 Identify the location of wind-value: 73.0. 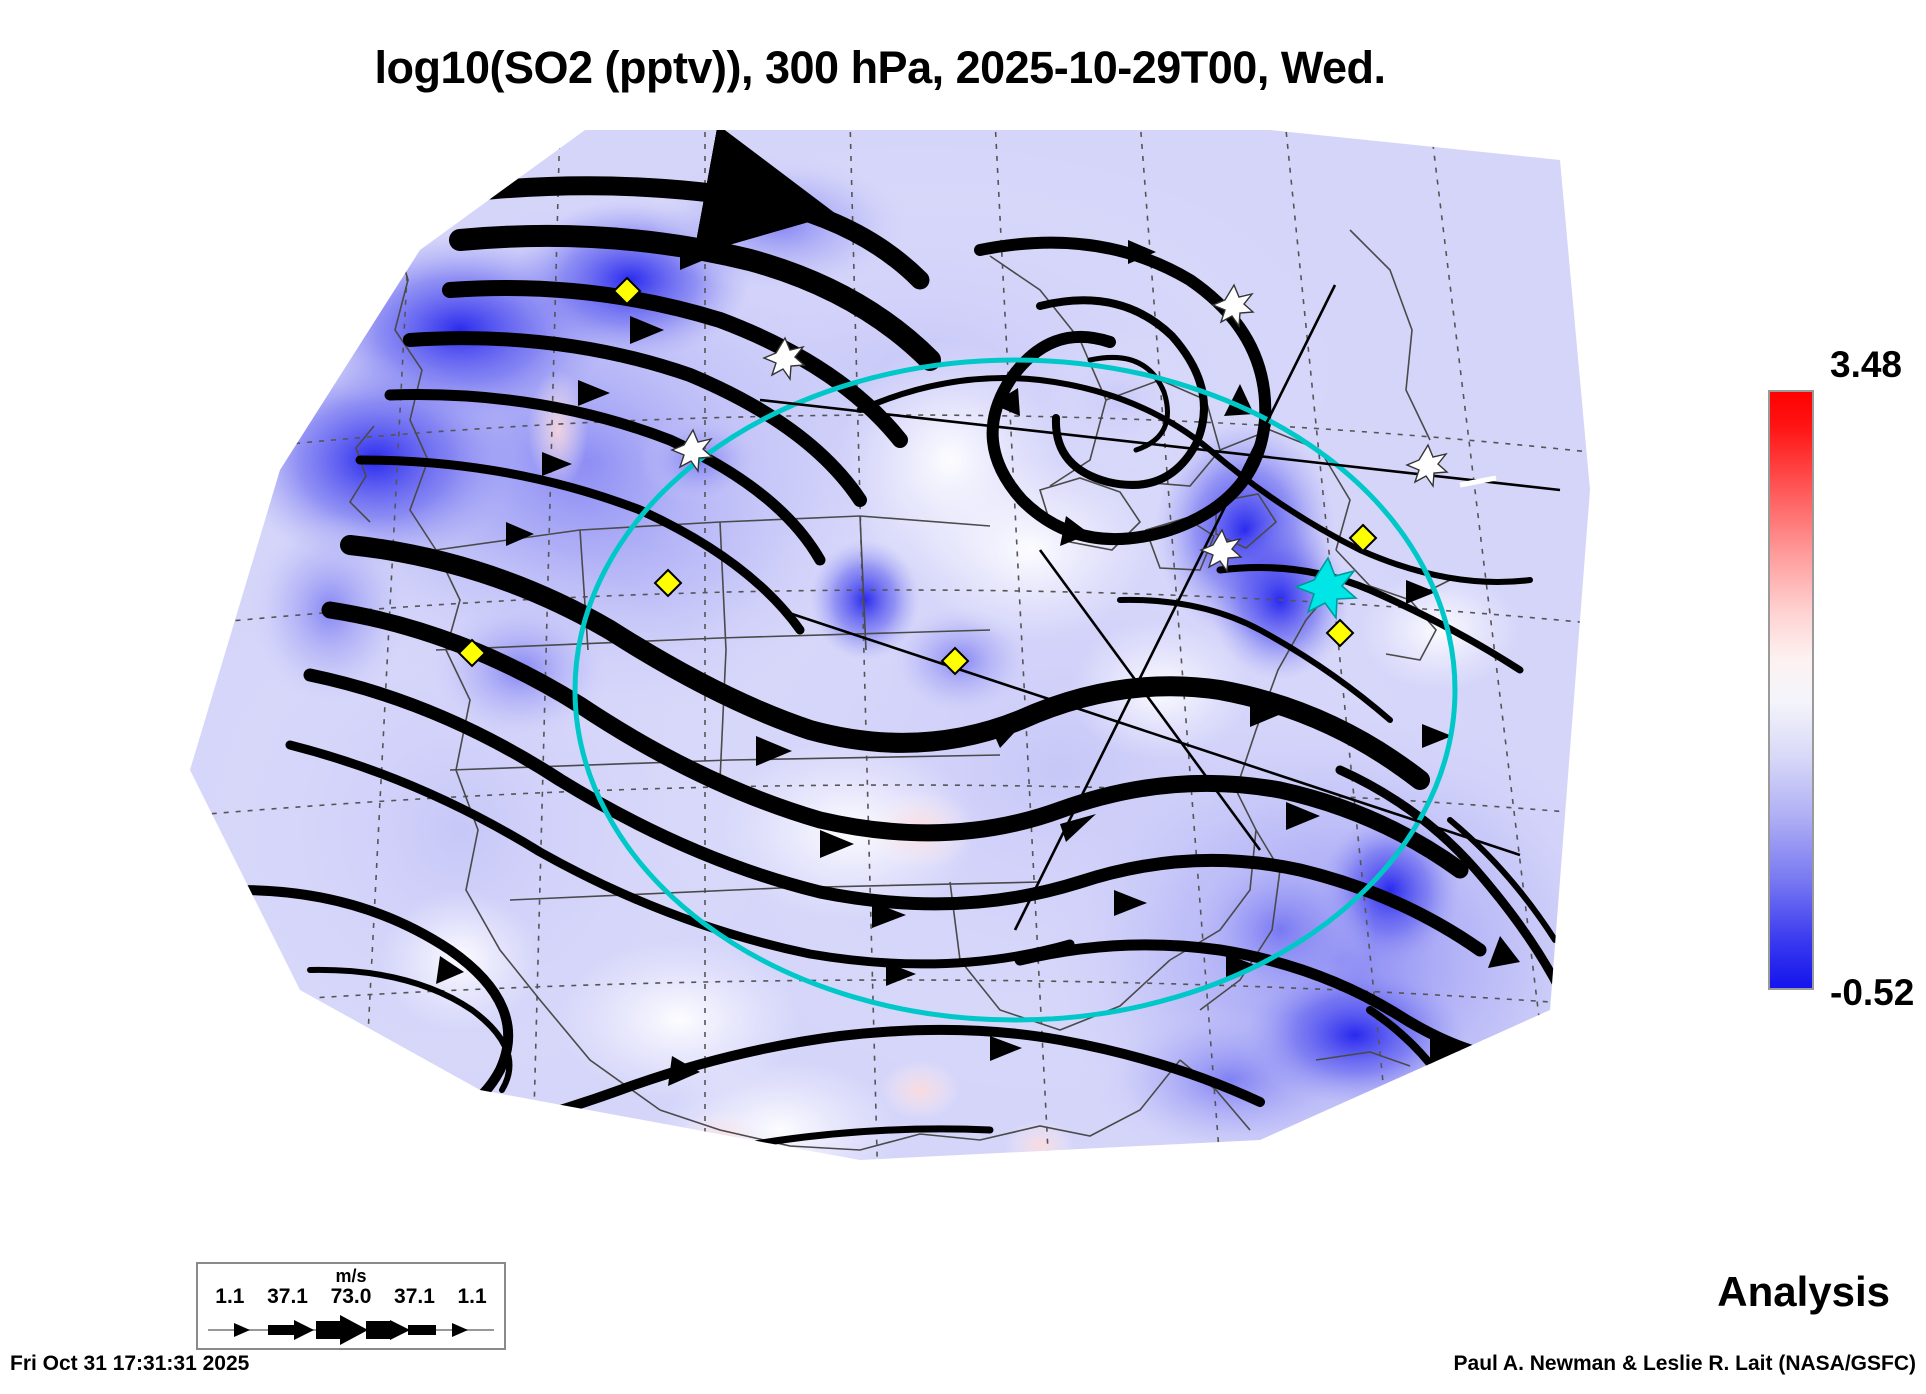
(351, 1296).